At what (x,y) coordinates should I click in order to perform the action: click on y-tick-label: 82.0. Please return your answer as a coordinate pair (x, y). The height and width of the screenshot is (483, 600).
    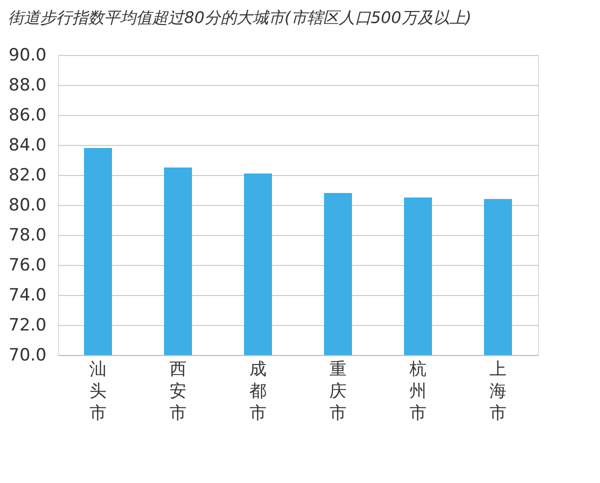
    Looking at the image, I should click on (27, 176).